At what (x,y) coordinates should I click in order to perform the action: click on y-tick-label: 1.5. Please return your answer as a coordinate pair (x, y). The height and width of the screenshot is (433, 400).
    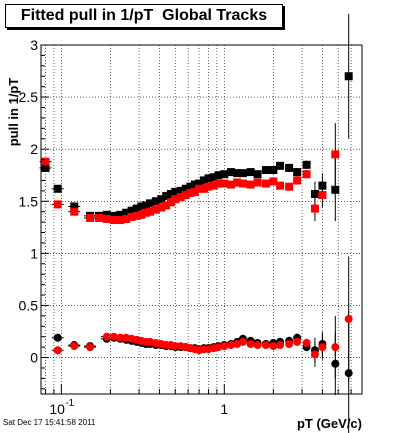
    Looking at the image, I should click on (29, 201).